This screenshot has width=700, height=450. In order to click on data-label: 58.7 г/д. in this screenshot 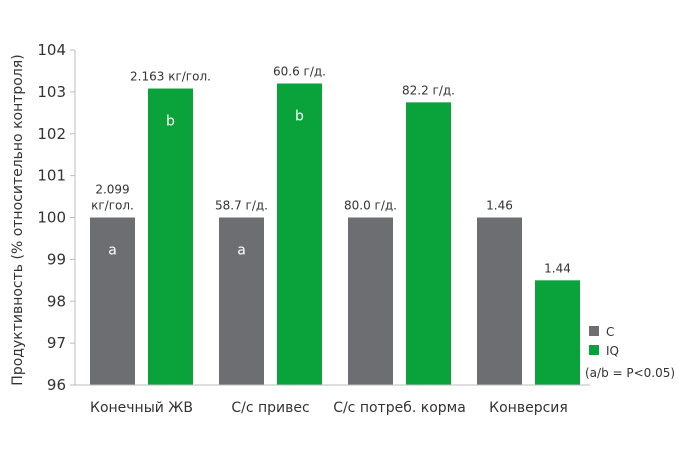, I will do `click(241, 206)`.